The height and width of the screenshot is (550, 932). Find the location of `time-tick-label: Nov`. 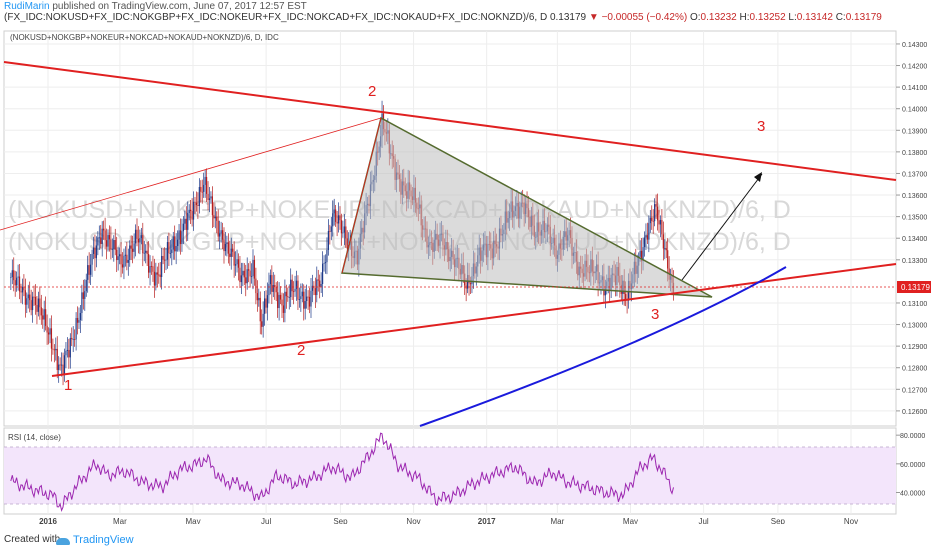

time-tick-label: Nov is located at coordinates (851, 520).